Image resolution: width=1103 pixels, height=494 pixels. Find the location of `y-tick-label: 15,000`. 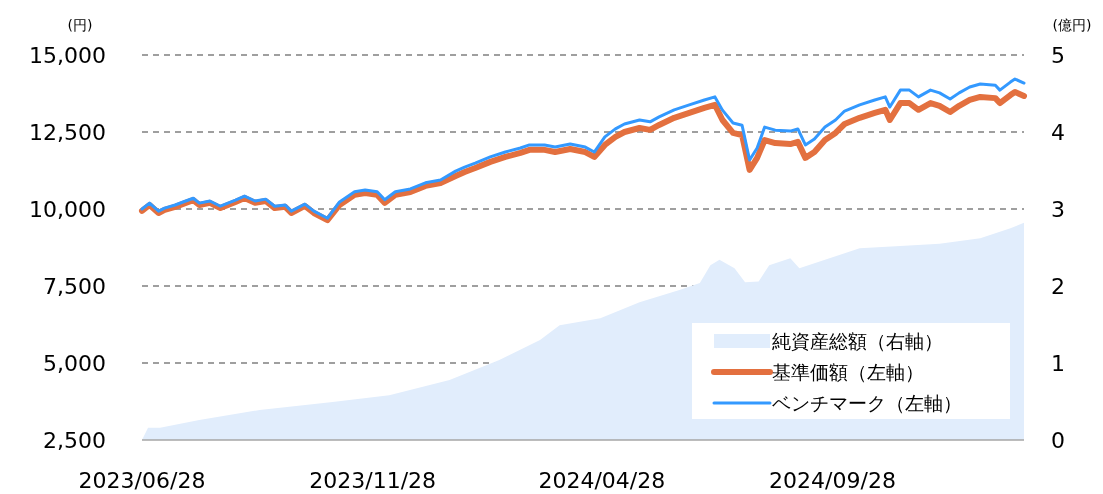

y-tick-label: 15,000 is located at coordinates (67, 55).